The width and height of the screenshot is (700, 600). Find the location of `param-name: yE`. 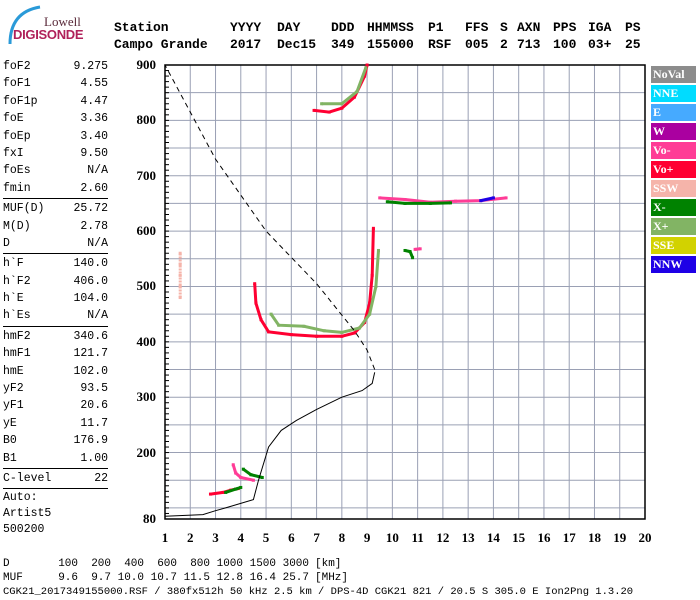

param-name: yE is located at coordinates (10, 423).